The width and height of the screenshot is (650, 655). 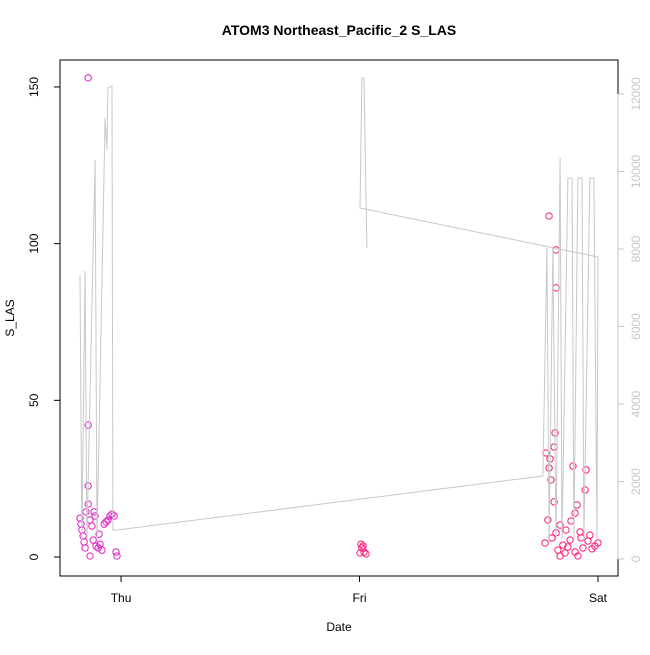 I want to click on y2-tick-label: 12000, so click(x=636, y=94).